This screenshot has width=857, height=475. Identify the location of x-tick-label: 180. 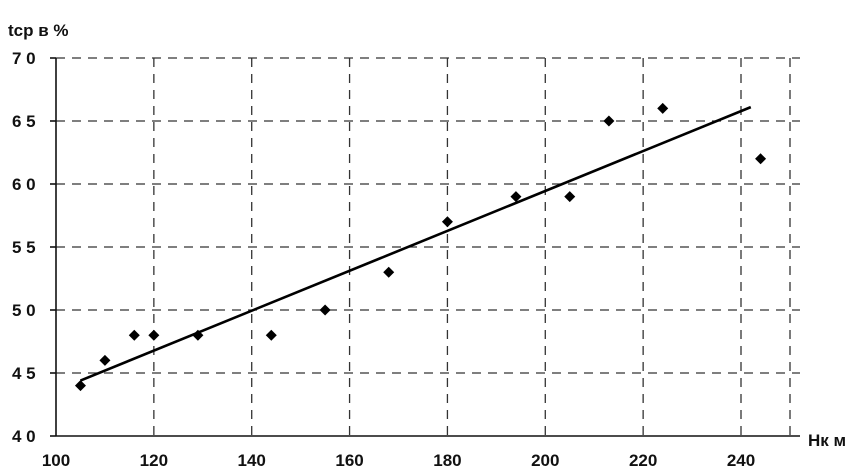
(447, 460).